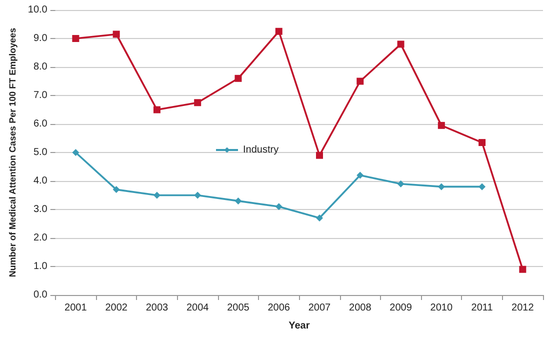  Describe the element at coordinates (261, 150) in the screenshot. I see `legend-label: Industry` at that location.